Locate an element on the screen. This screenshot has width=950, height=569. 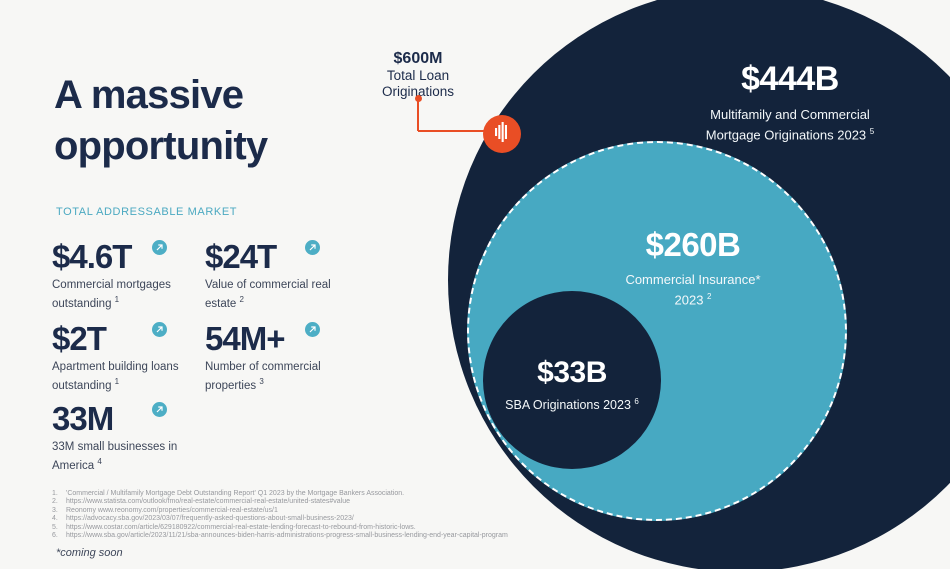
stat-cre-value: $24T Value of commercial real estate 2 is located at coordinates (280, 274).